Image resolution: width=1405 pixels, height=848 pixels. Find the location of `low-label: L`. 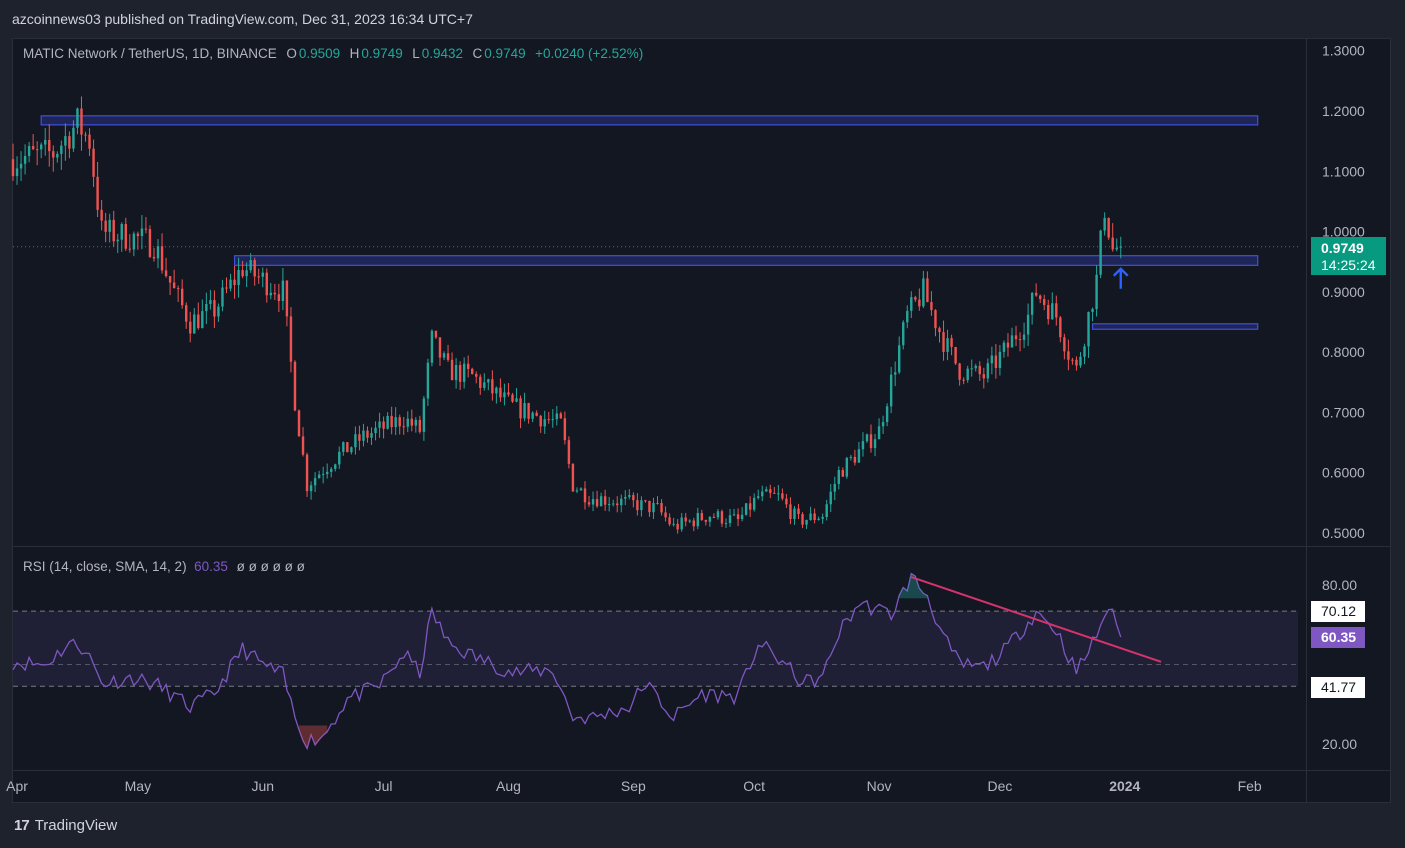

low-label: L is located at coordinates (416, 53).